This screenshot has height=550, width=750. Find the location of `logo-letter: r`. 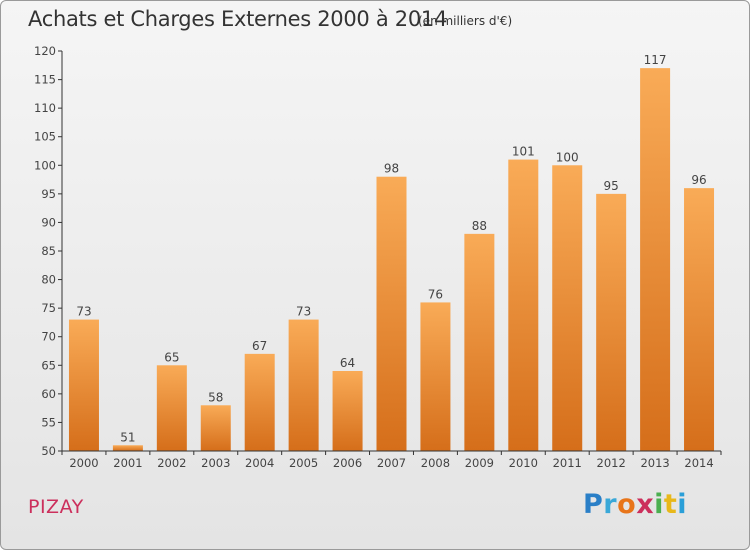

logo-letter: r is located at coordinates (610, 504).